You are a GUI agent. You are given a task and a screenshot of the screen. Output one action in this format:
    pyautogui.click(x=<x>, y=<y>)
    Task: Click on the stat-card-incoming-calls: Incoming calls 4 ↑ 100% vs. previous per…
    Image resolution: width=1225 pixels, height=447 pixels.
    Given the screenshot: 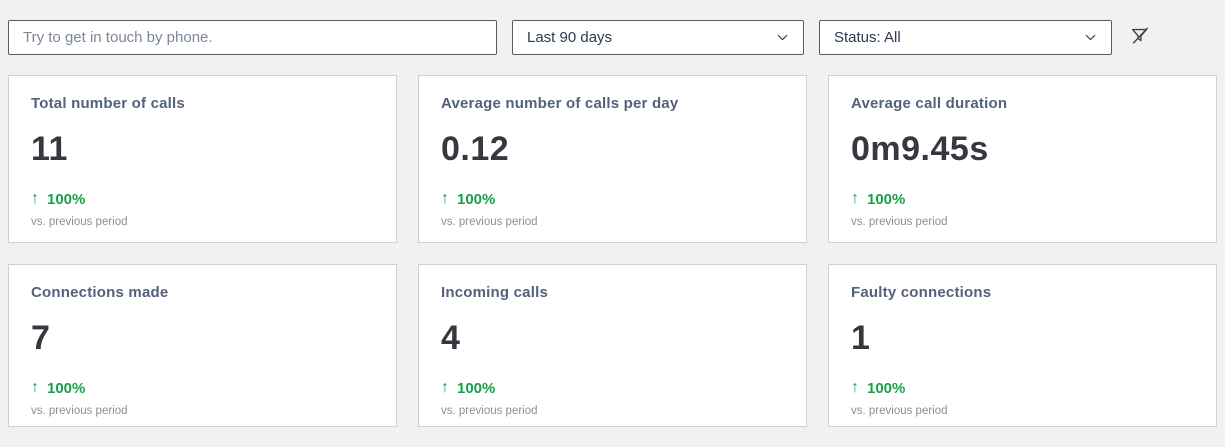 What is the action you would take?
    pyautogui.click(x=612, y=345)
    